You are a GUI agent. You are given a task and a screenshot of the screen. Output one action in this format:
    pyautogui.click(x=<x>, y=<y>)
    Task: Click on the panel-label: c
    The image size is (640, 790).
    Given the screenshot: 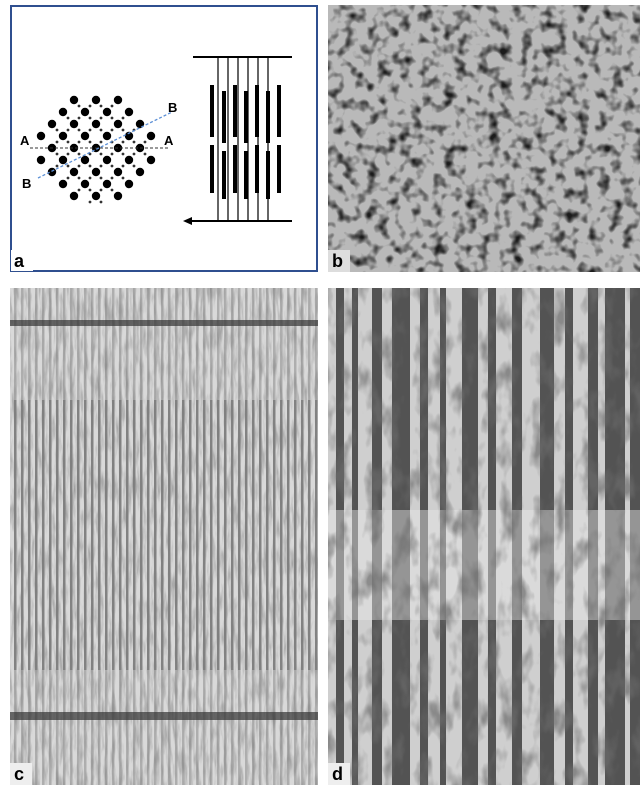 What is the action you would take?
    pyautogui.click(x=19, y=774)
    